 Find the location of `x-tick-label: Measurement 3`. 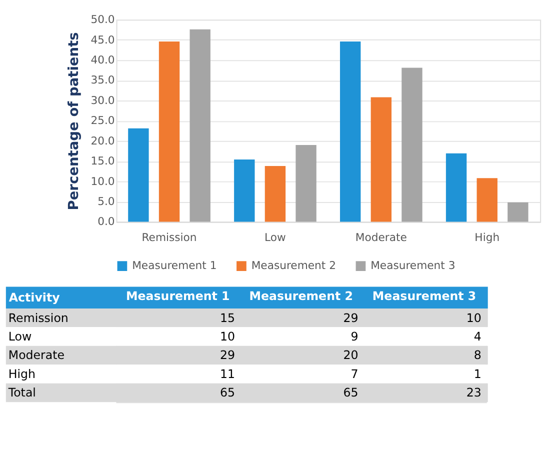

x-tick-label: Measurement 3 is located at coordinates (424, 296).